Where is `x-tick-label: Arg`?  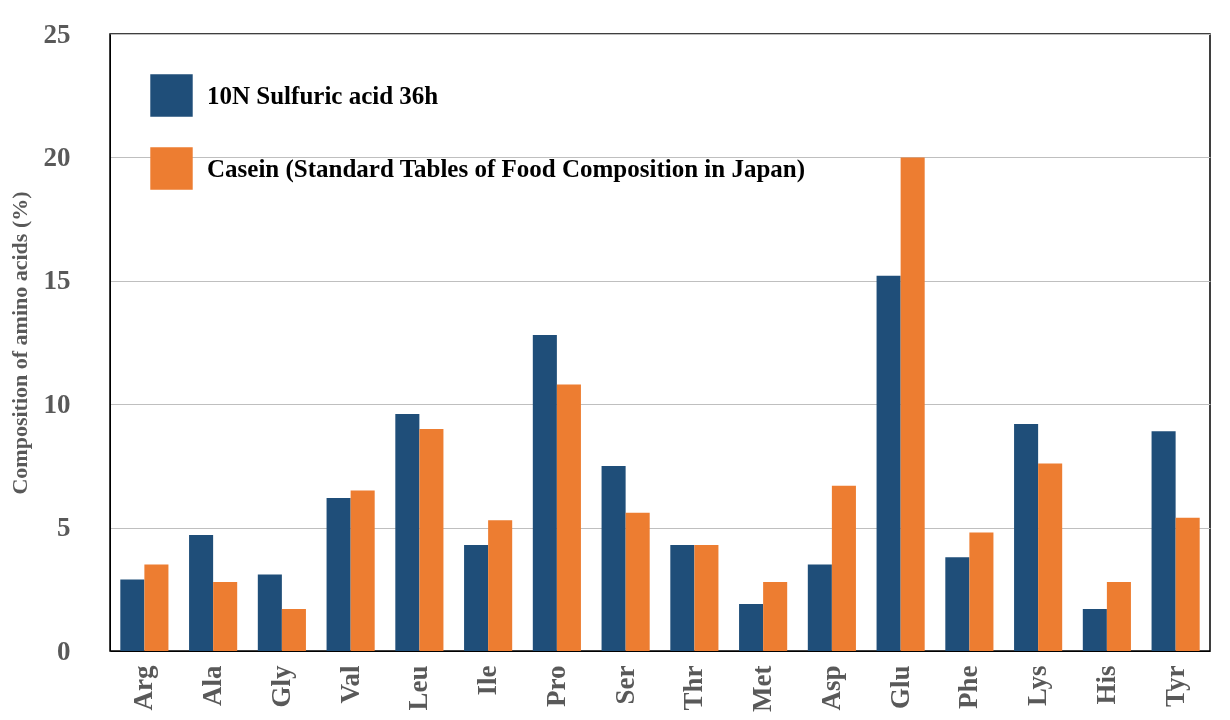 x-tick-label: Arg is located at coordinates (143, 688).